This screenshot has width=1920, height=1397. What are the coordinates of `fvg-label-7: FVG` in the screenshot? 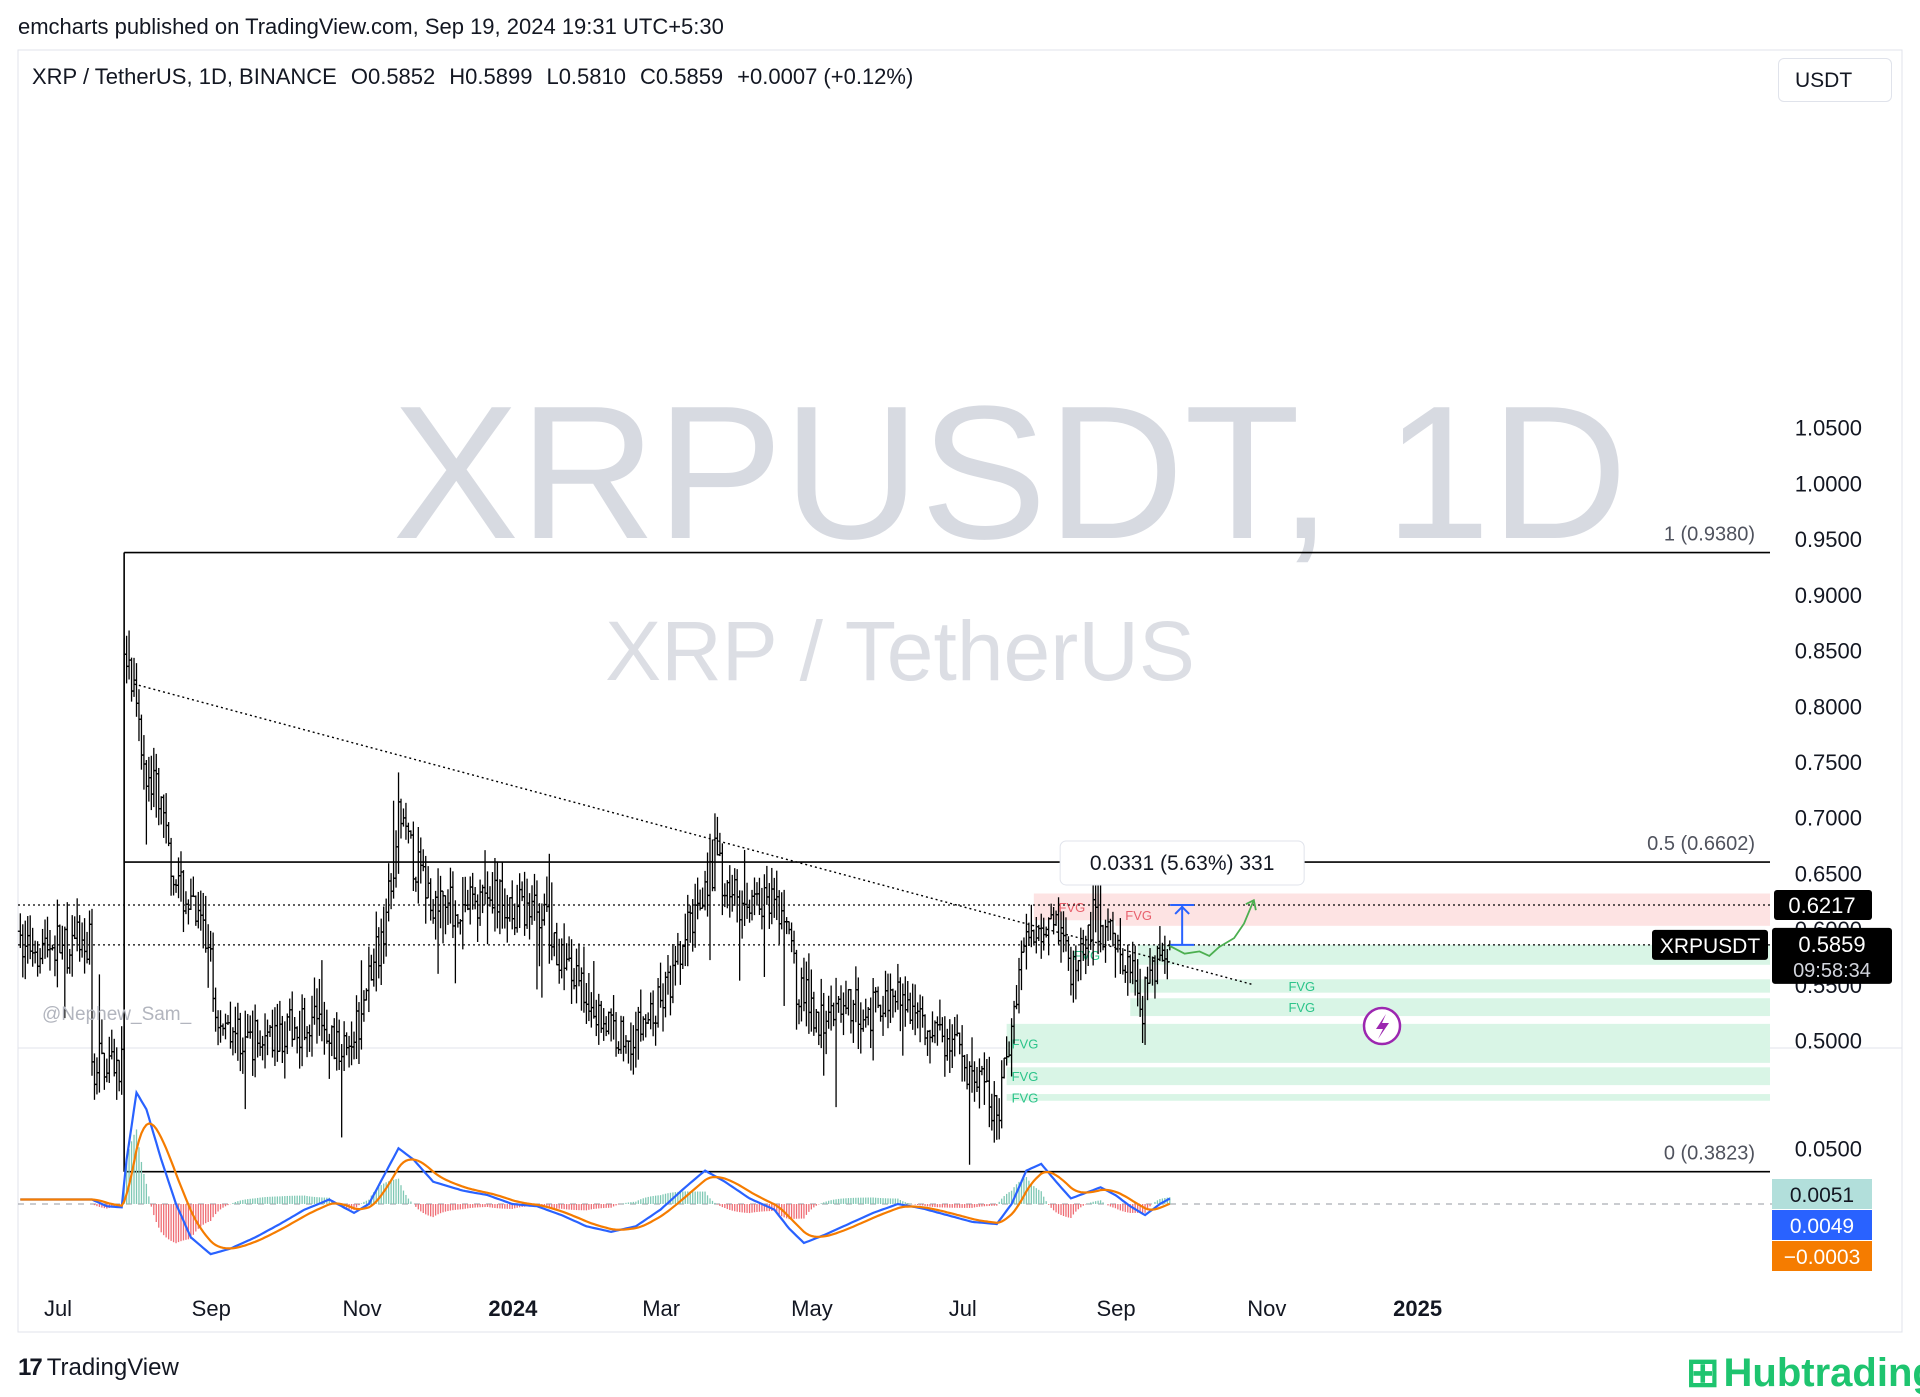 It's located at (1025, 1097).